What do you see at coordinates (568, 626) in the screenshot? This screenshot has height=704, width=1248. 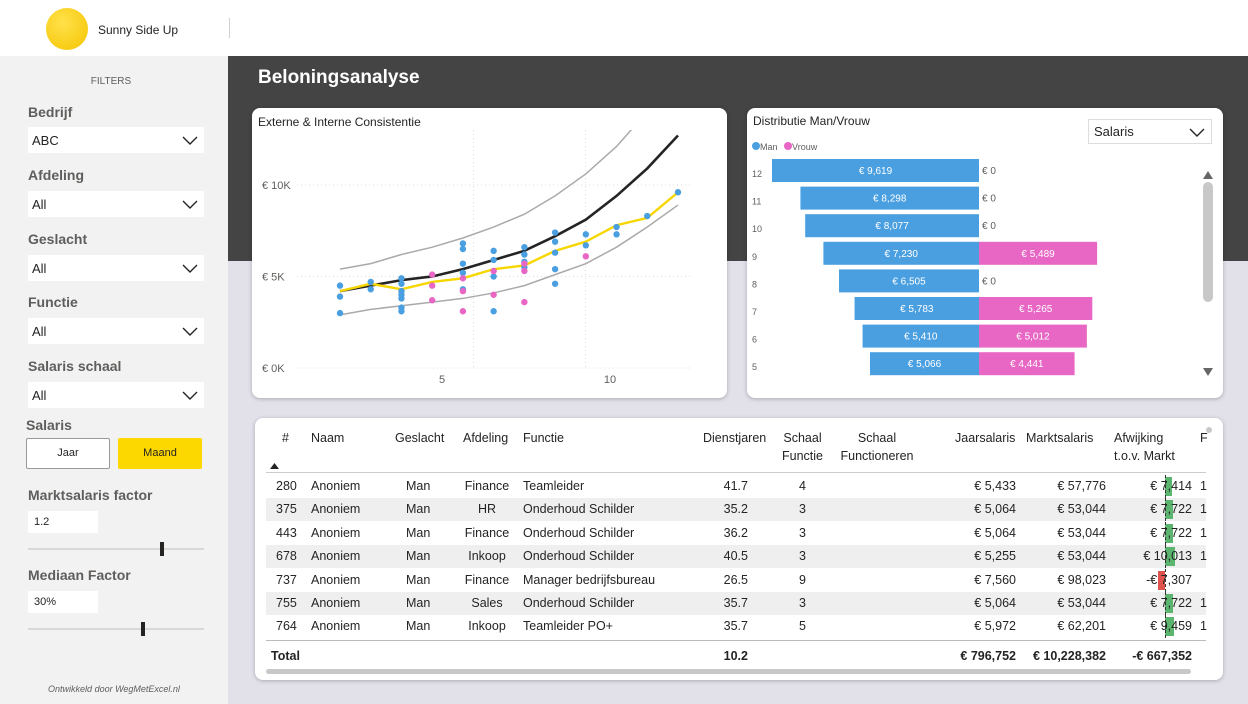 I see `cell-functie: Teamleider PO+` at bounding box center [568, 626].